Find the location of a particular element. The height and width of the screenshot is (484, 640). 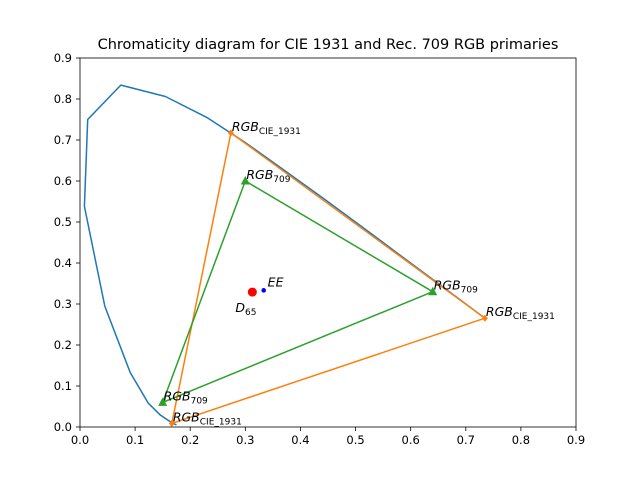

x-tick-label: 0.6 is located at coordinates (411, 440).